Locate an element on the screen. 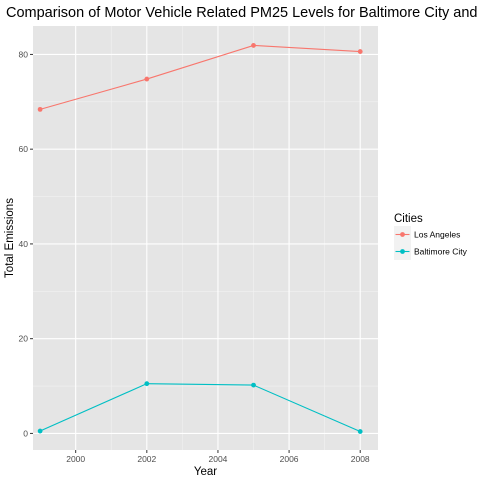 This screenshot has height=480, width=480. series-line-baltimore-city is located at coordinates (200, 408).